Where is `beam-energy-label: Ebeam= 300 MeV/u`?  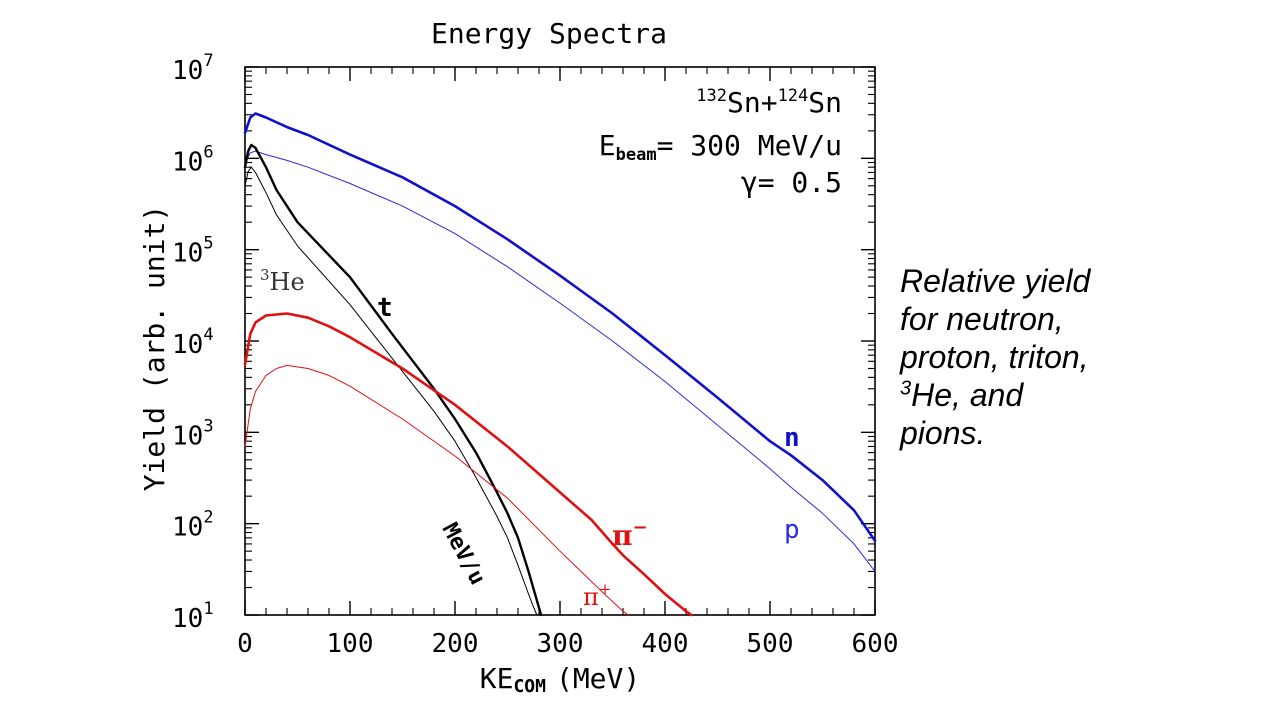 beam-energy-label: Ebeam= 300 MeV/u is located at coordinates (720, 147).